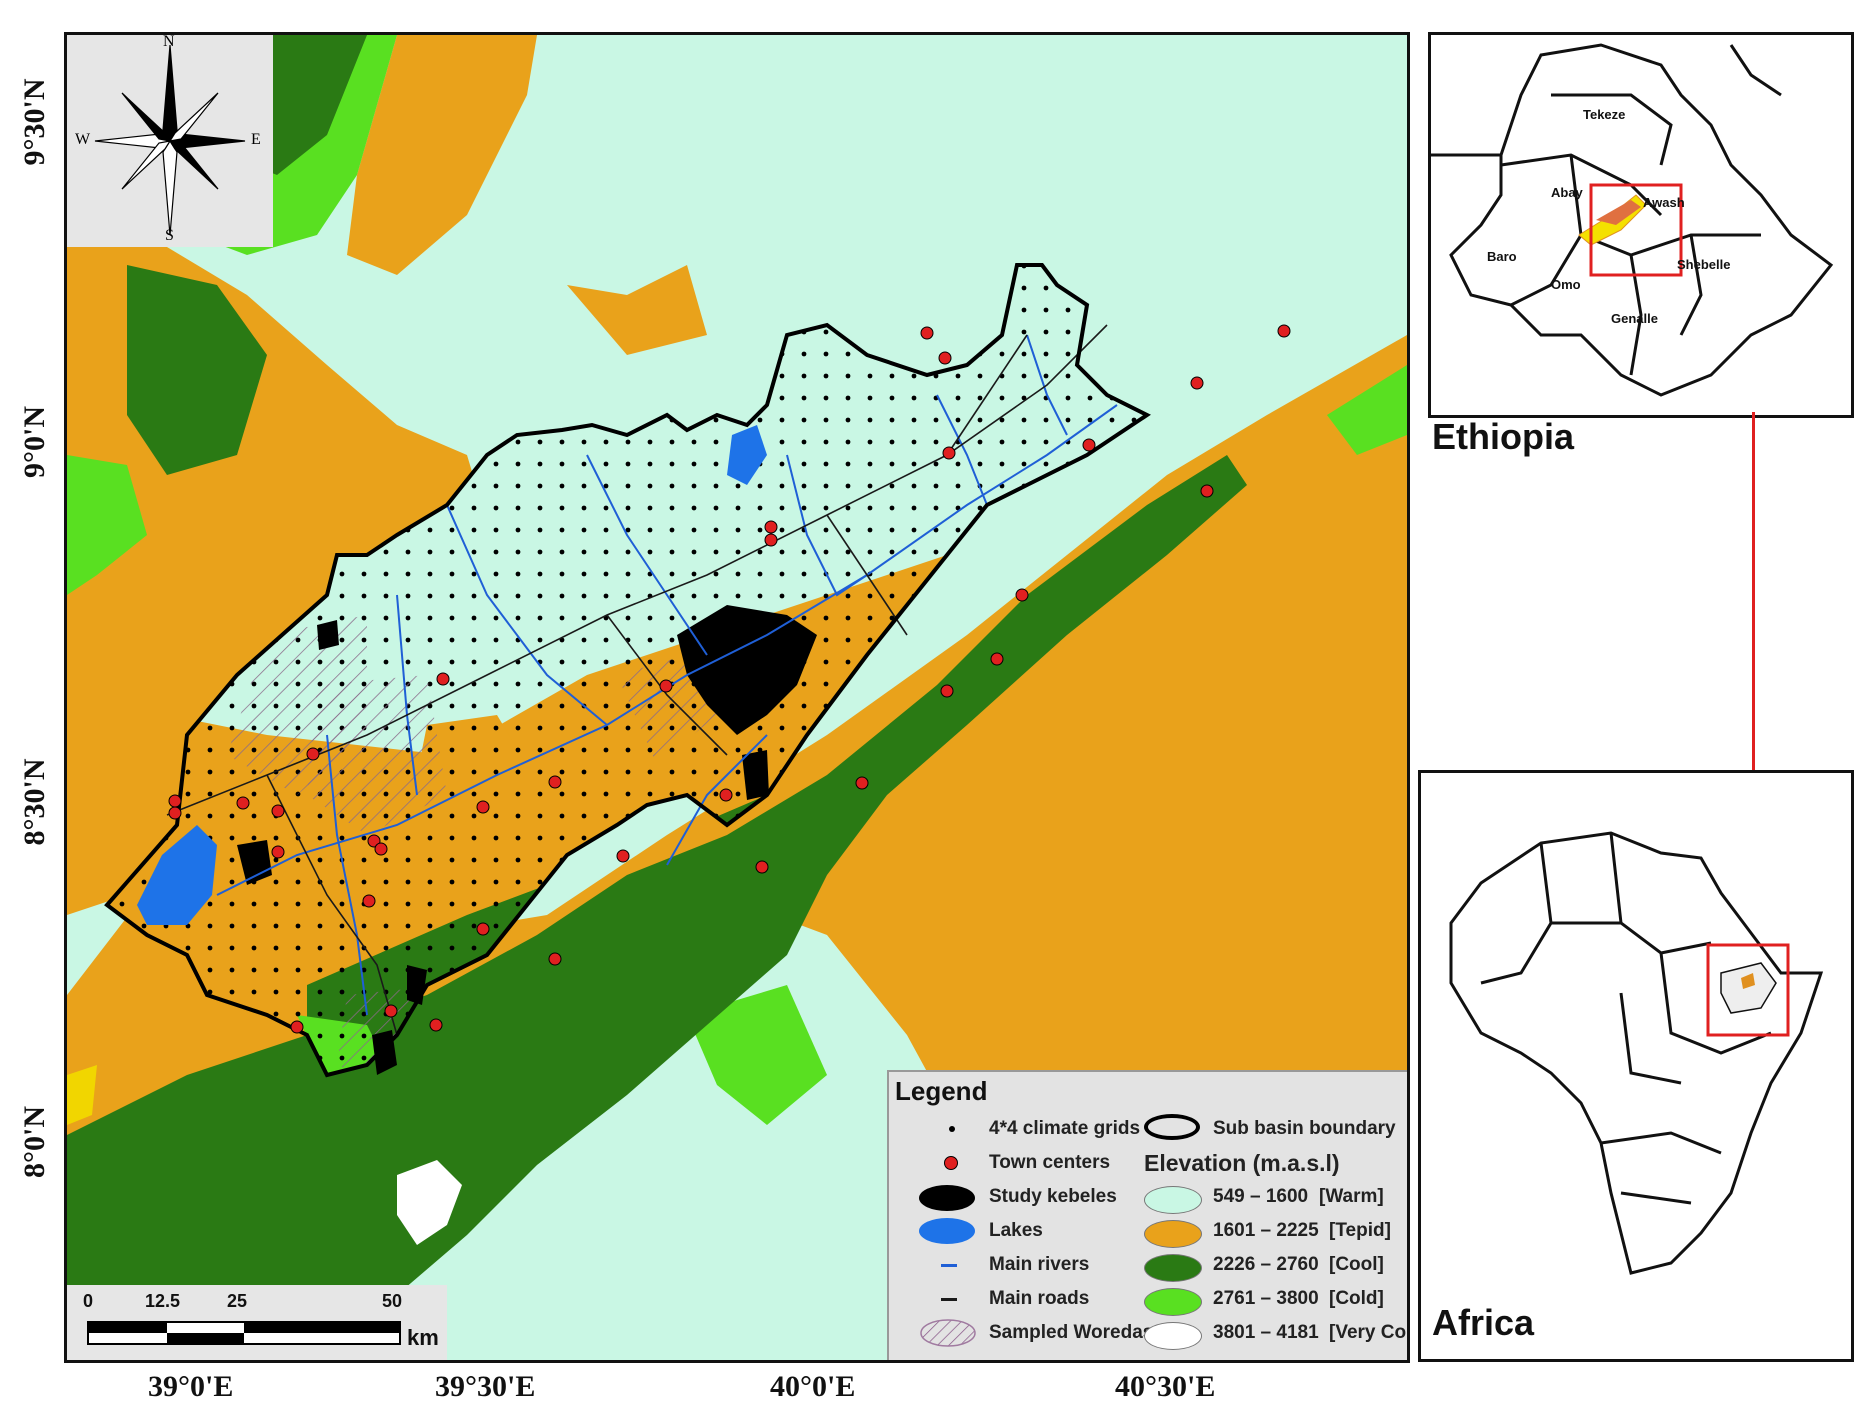  Describe the element at coordinates (34, 802) in the screenshot. I see `lat-label-8-30: 8°30'N` at that location.